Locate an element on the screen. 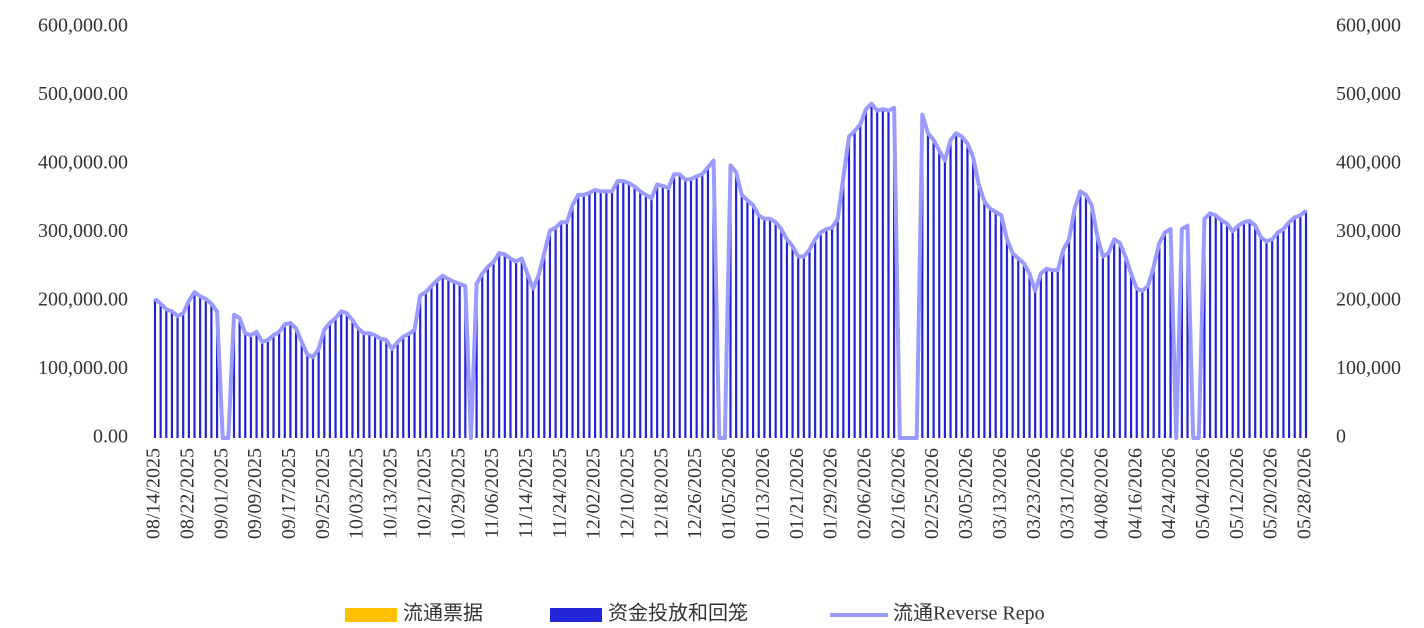 The width and height of the screenshot is (1424, 628). x-tick-label: 10/03/2025 is located at coordinates (357, 493).